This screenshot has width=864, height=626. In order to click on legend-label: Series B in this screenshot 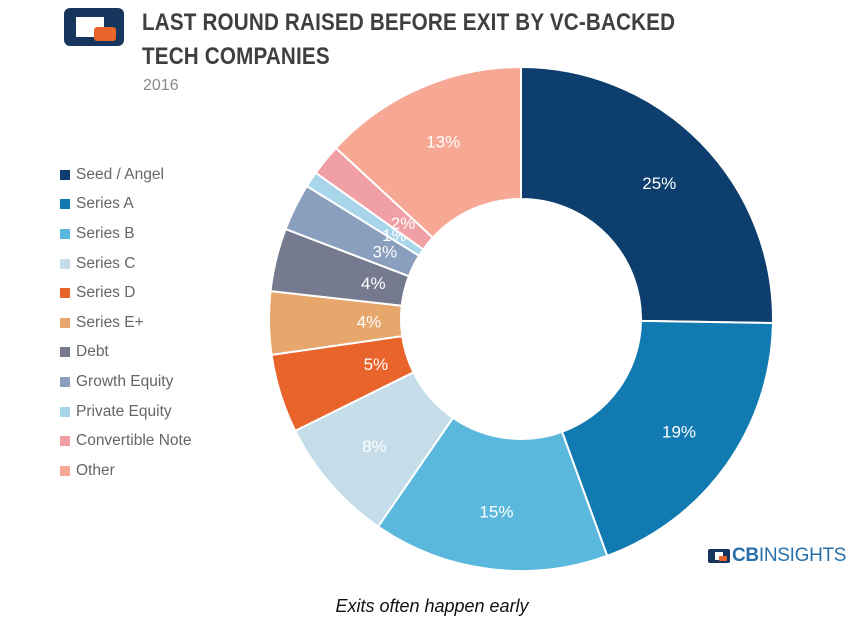, I will do `click(105, 233)`.